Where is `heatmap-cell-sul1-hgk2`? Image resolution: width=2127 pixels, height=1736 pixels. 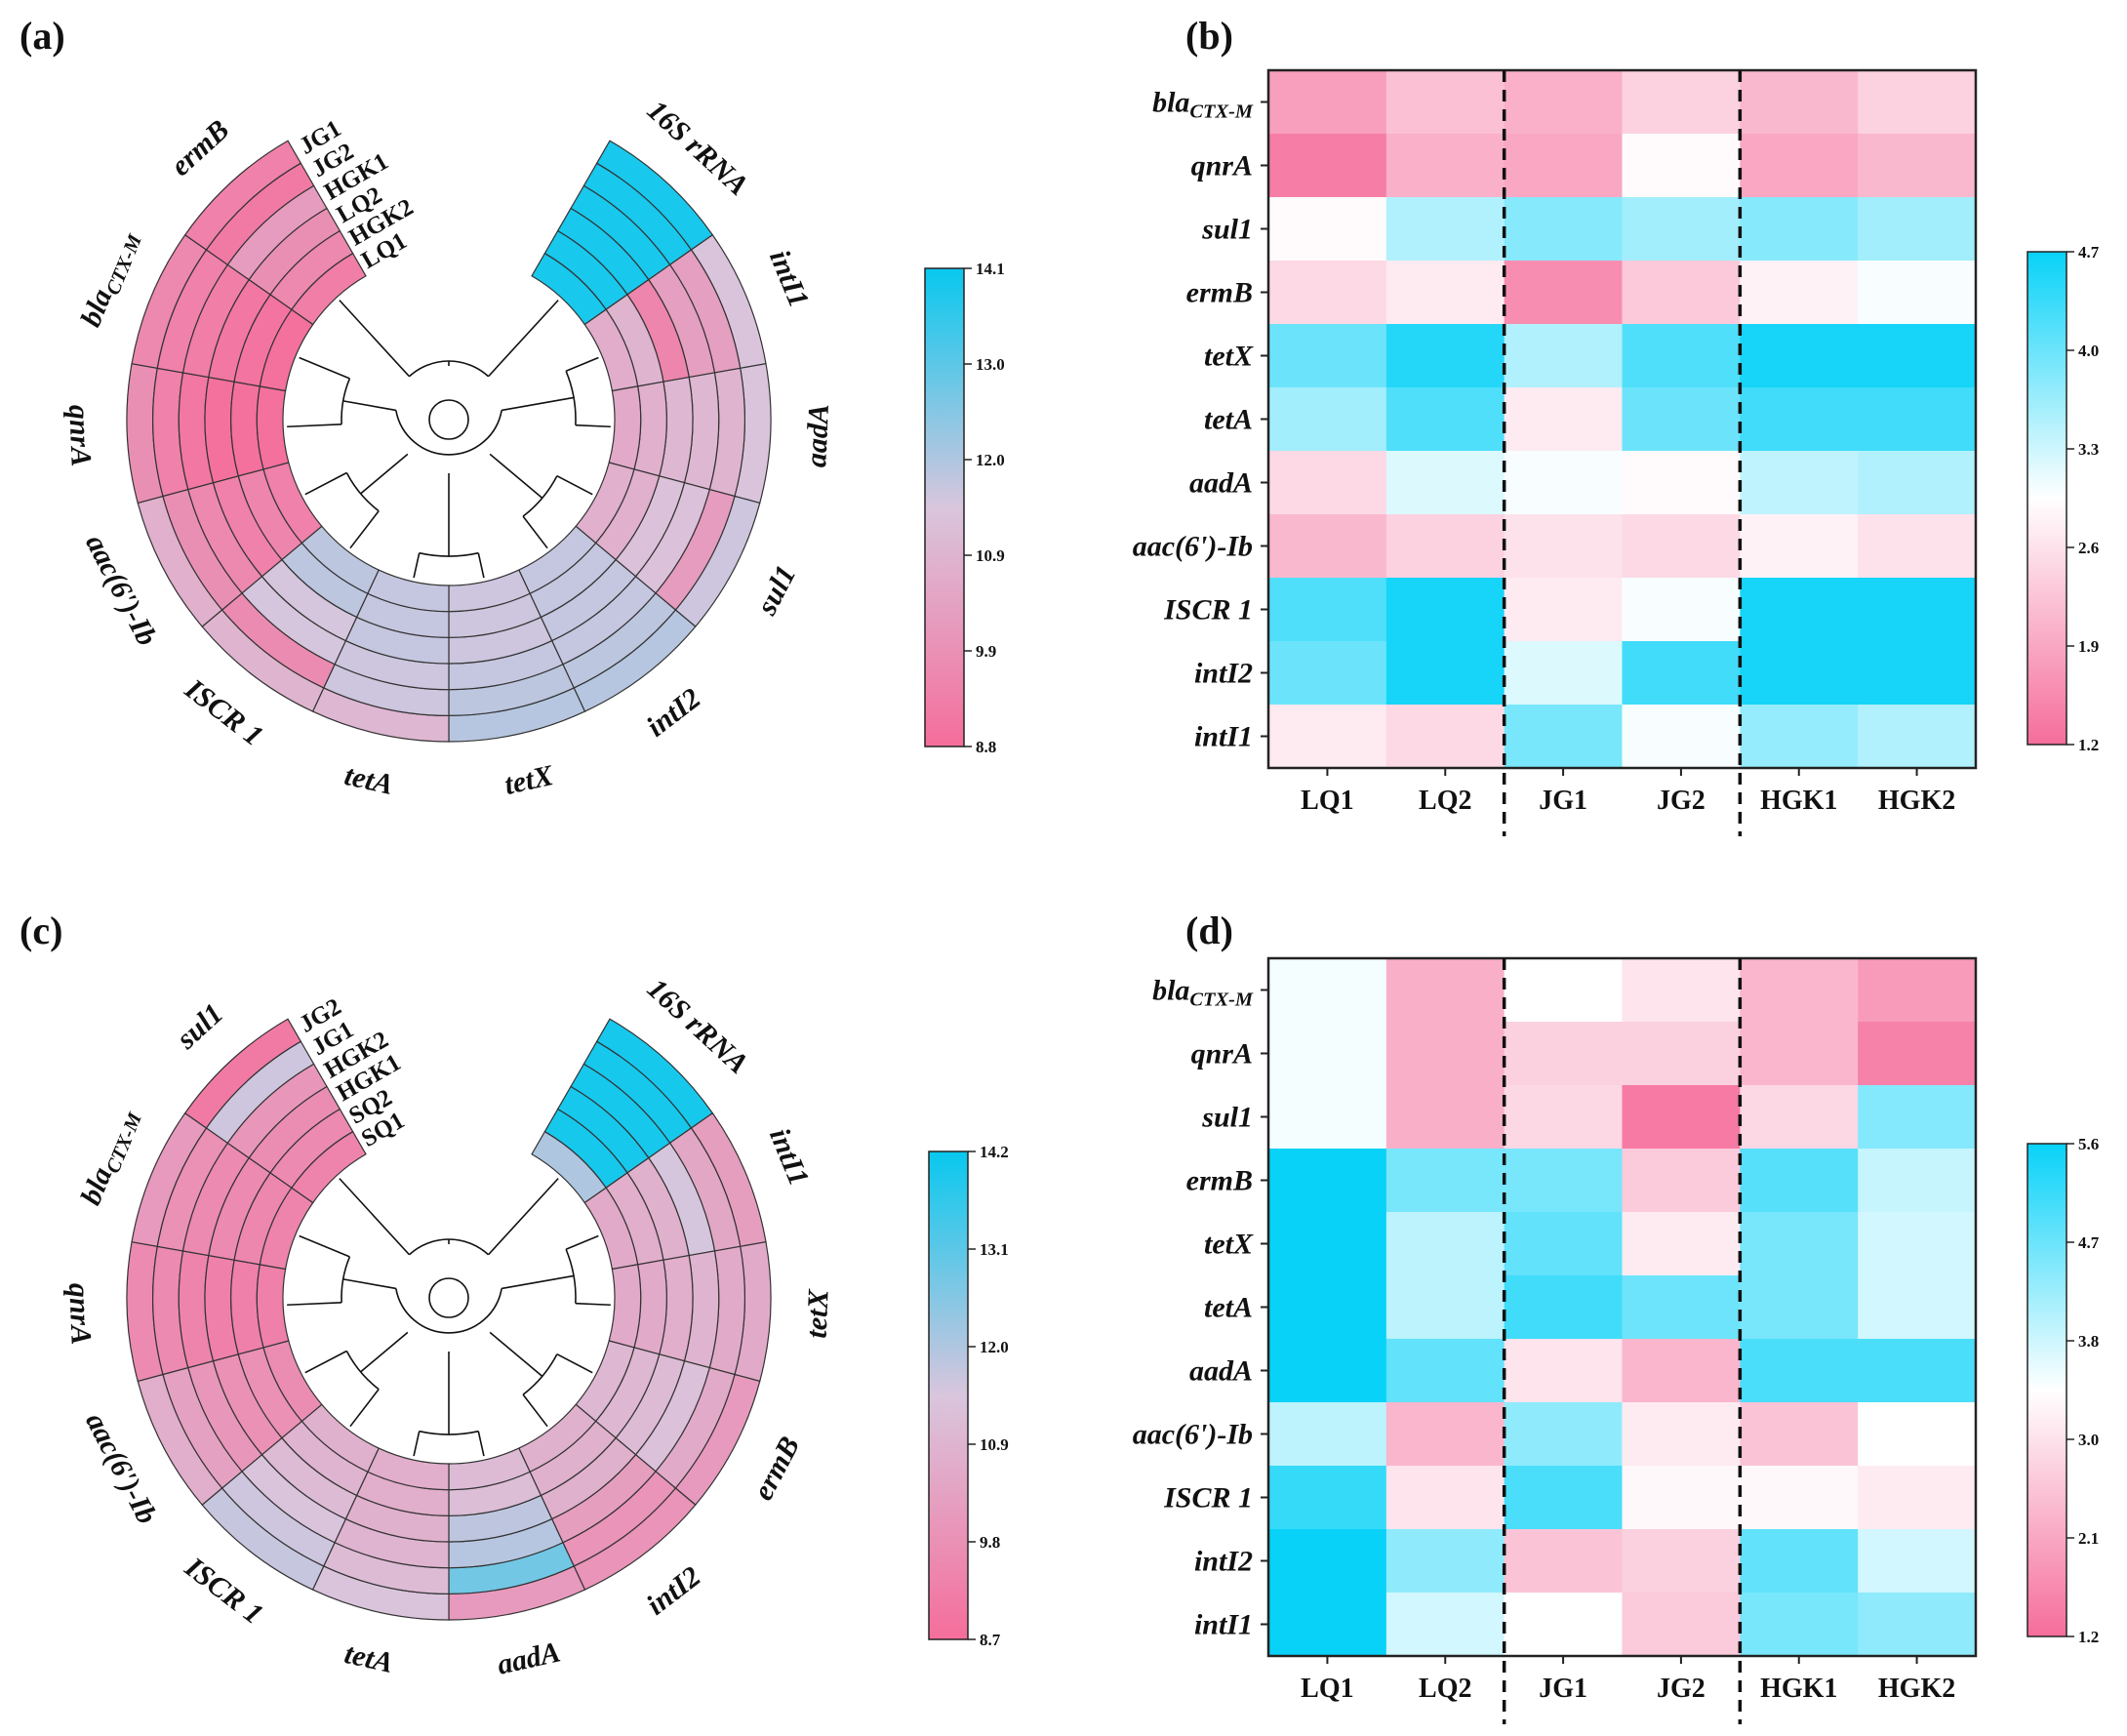 heatmap-cell-sul1-hgk2 is located at coordinates (1917, 1117).